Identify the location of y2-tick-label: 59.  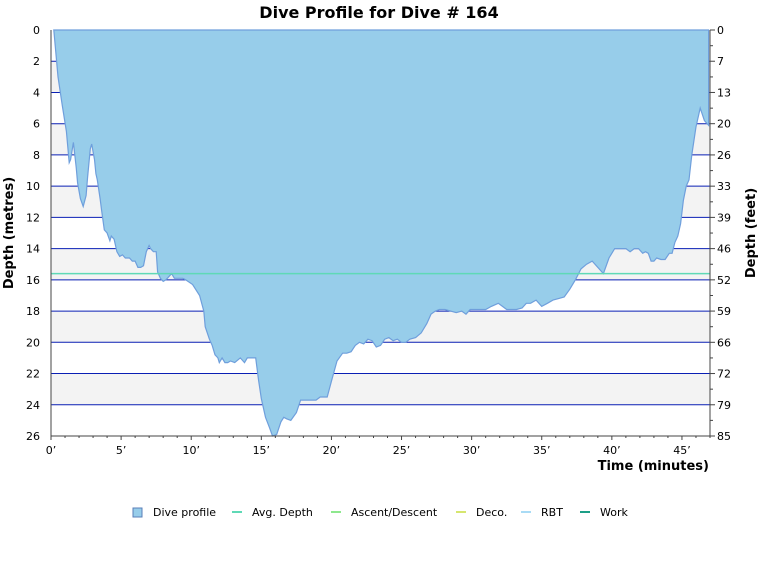
(724, 311).